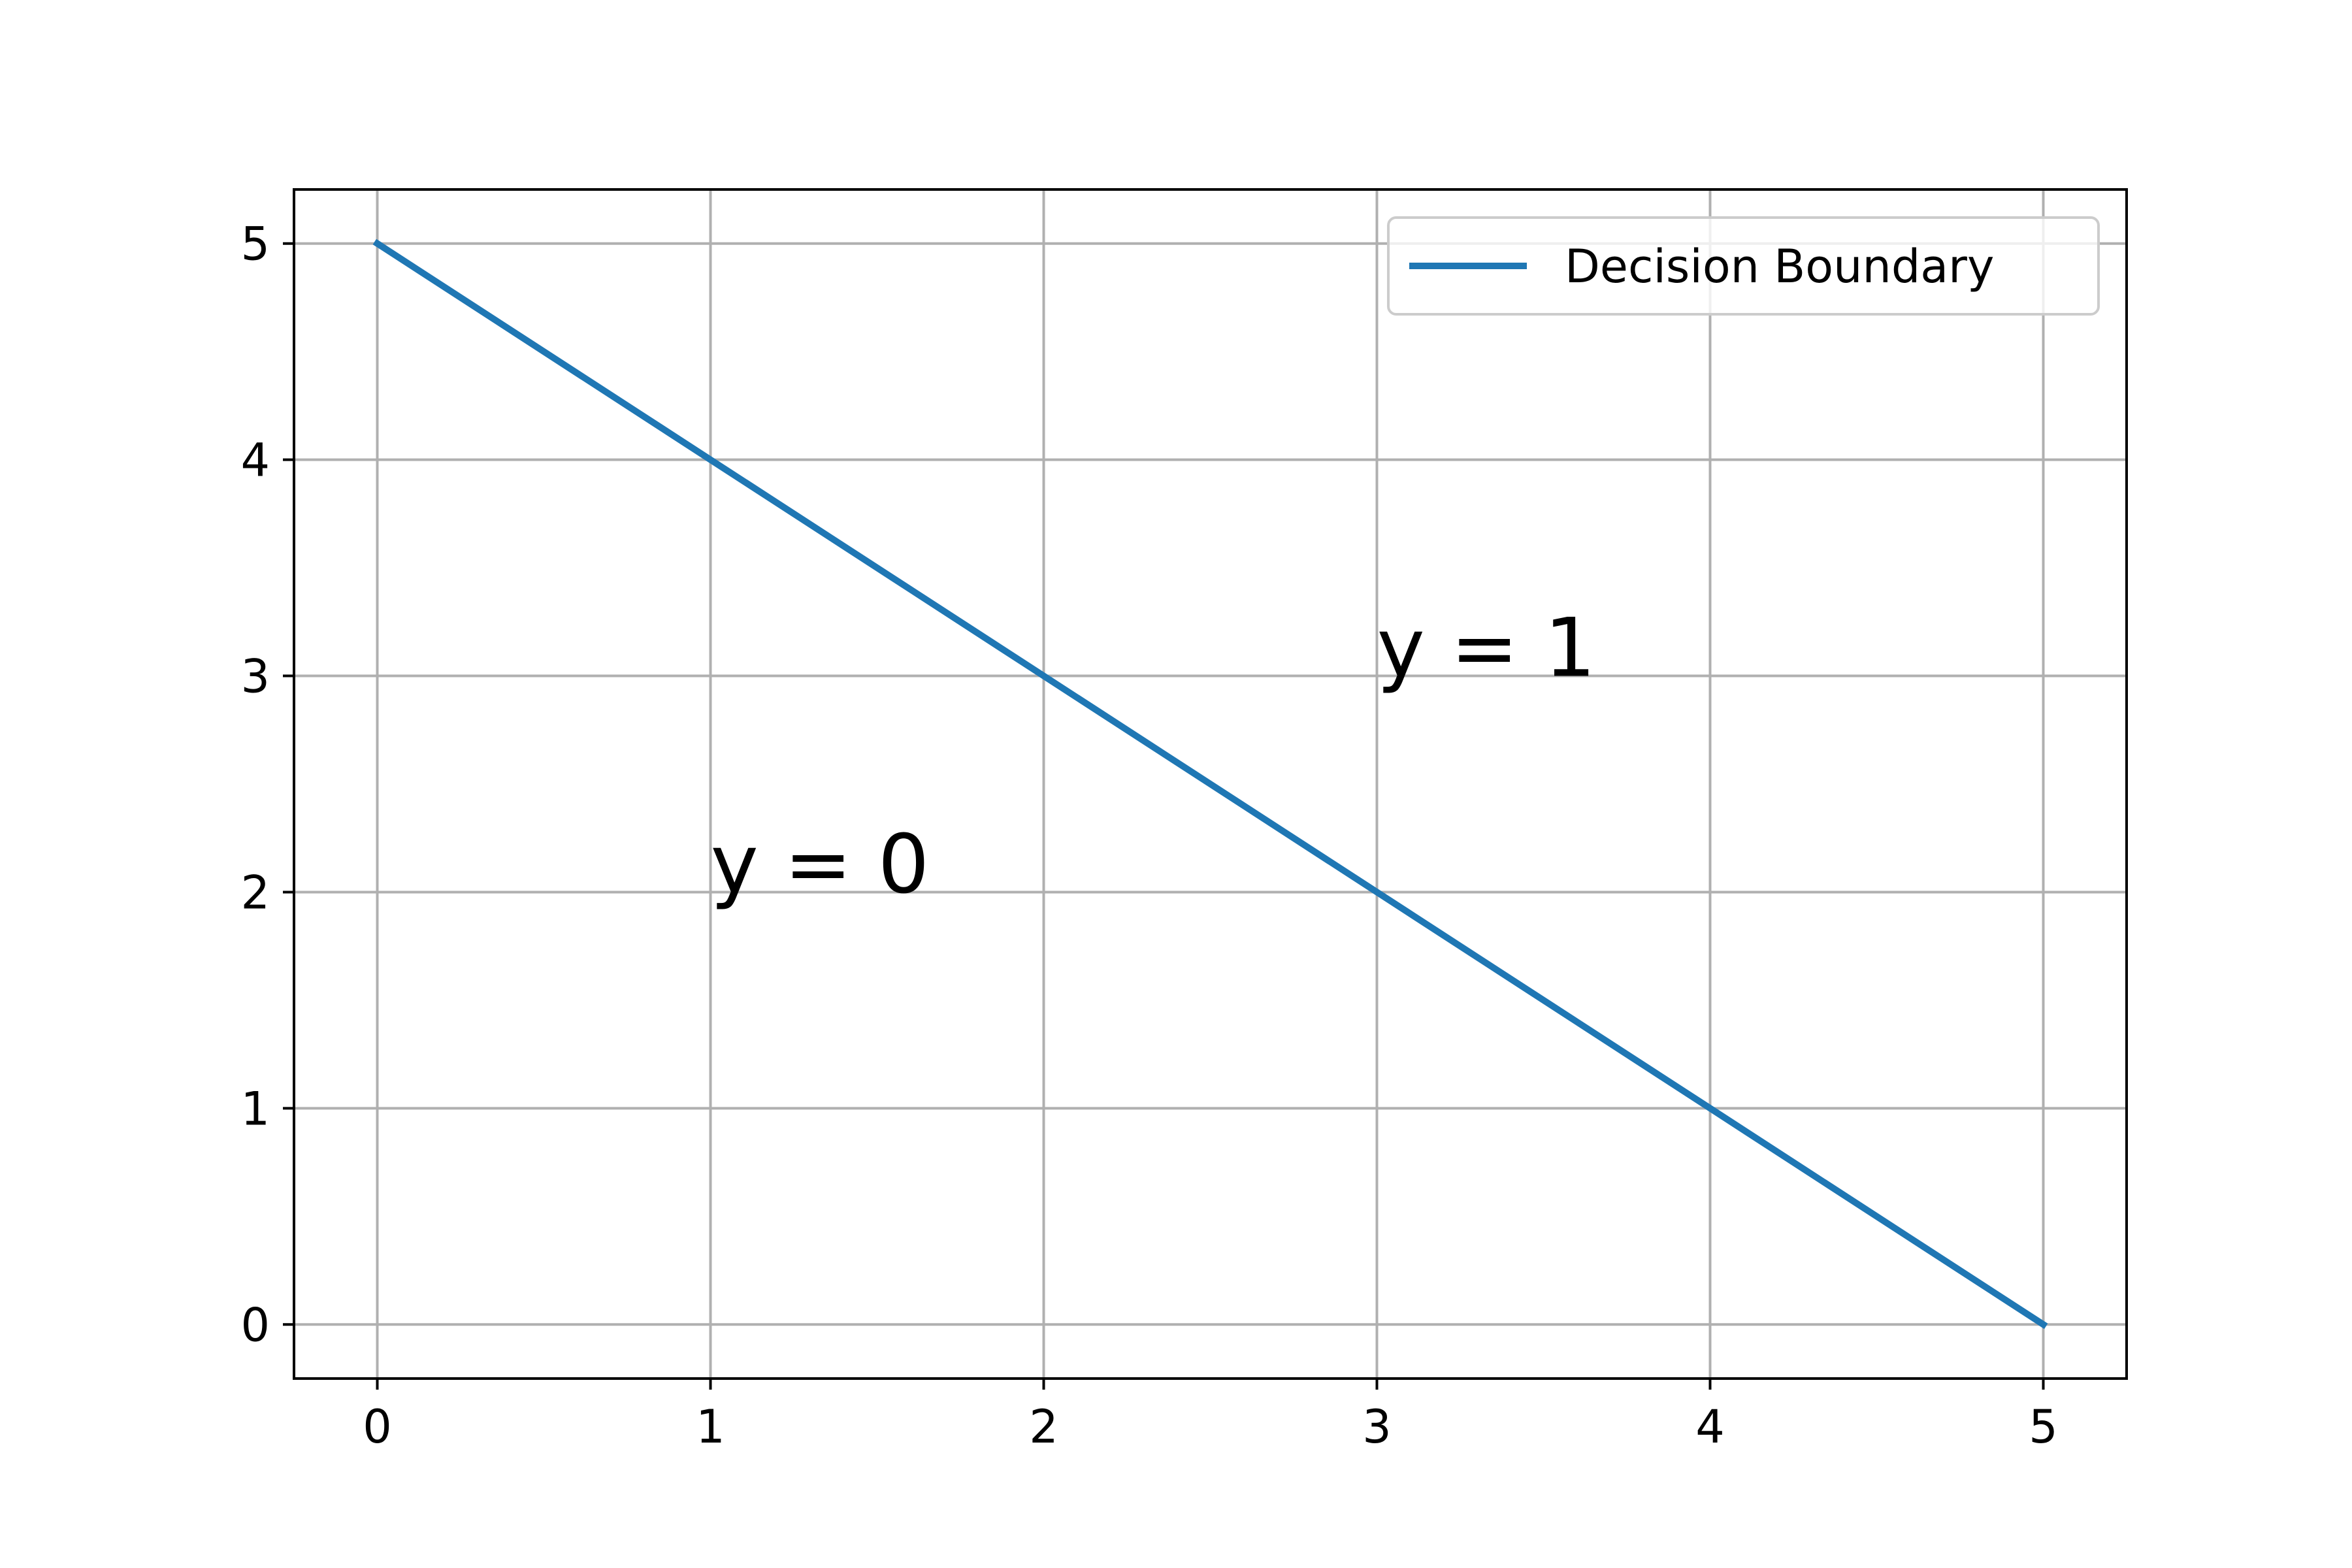  What do you see at coordinates (1153, 757) in the screenshot?
I see `annotations: y = 0 y = 1` at bounding box center [1153, 757].